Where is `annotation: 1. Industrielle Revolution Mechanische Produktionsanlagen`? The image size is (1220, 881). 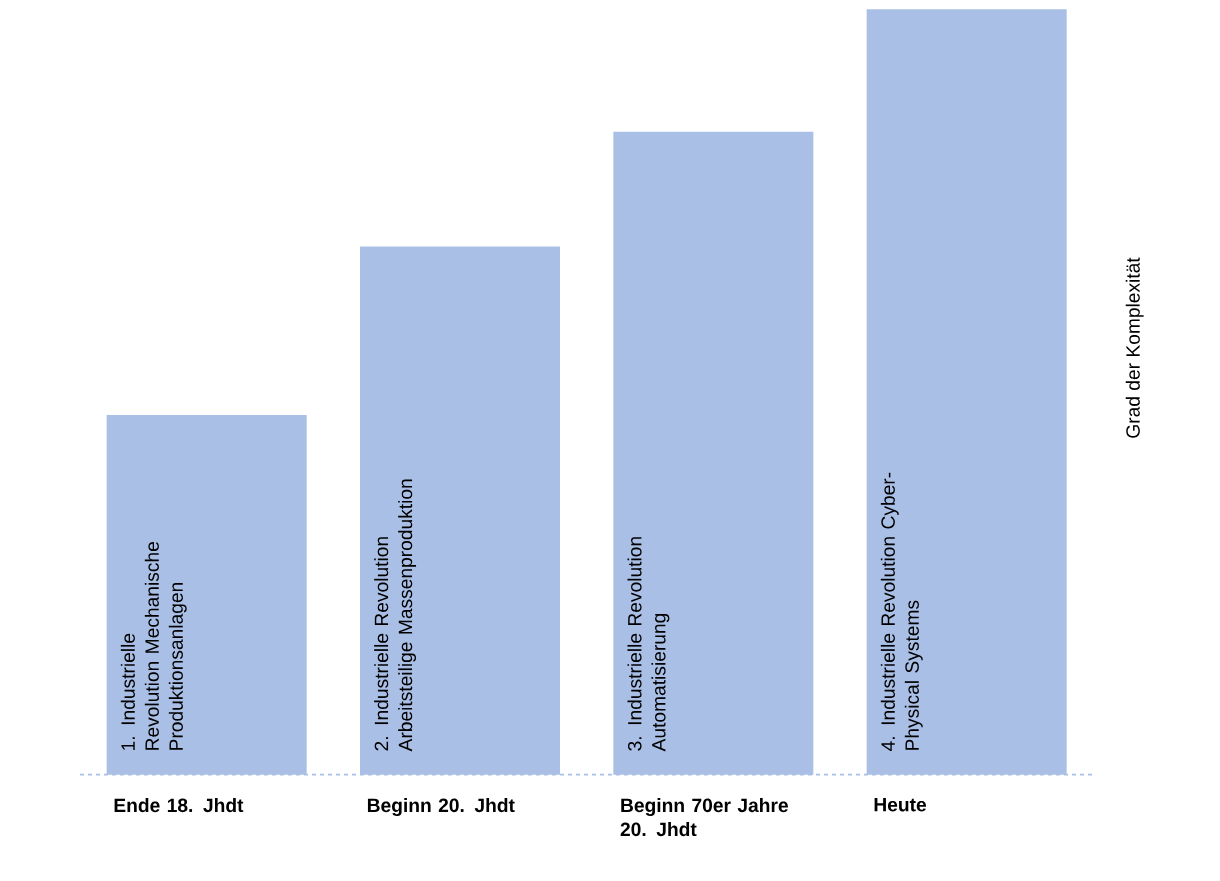 annotation: 1. Industrielle Revolution Mechanische Produktionsanlagen is located at coordinates (153, 645).